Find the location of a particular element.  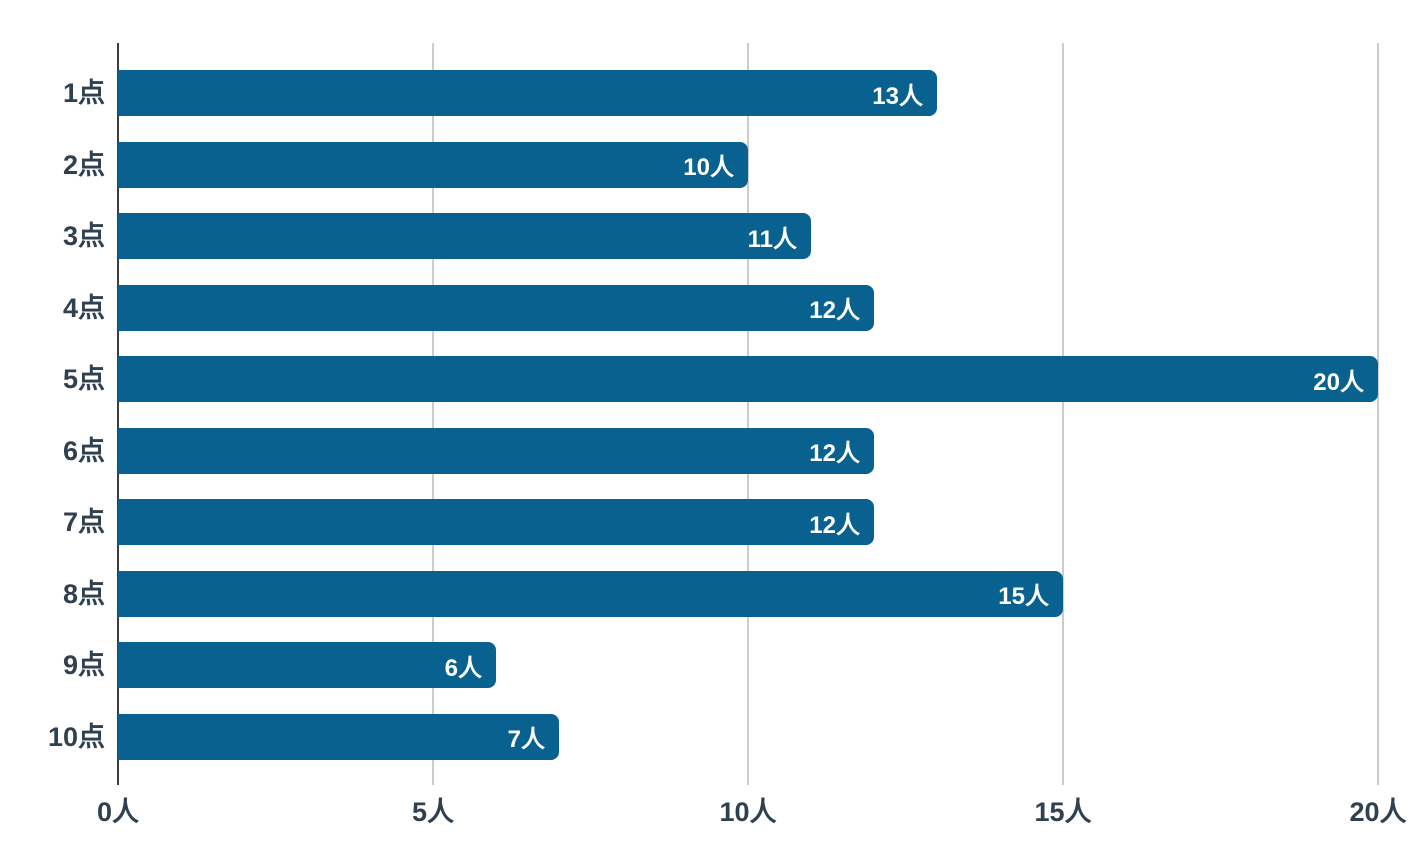

bar: 6人 is located at coordinates (307, 665).